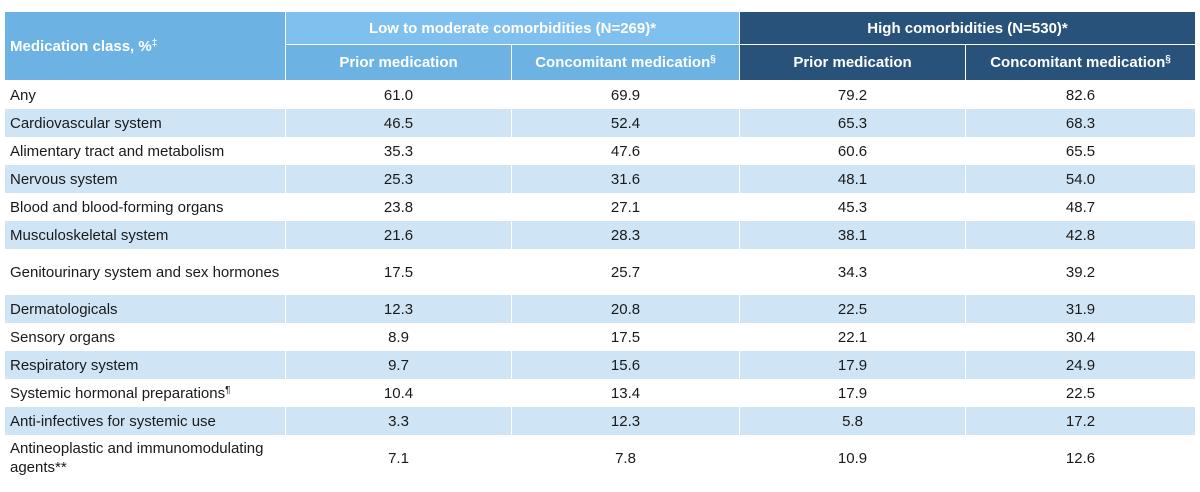  Describe the element at coordinates (713, 60) in the screenshot. I see `header-low-concomitant-sup: §` at that location.